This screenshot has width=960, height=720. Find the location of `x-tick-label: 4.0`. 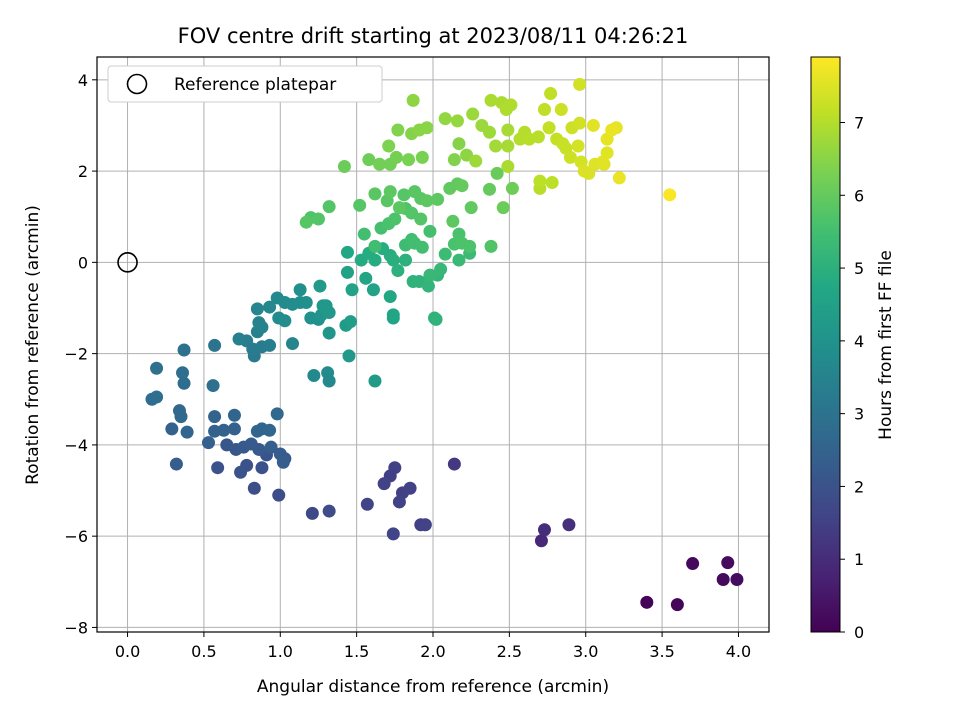

x-tick-label: 4.0 is located at coordinates (738, 651).